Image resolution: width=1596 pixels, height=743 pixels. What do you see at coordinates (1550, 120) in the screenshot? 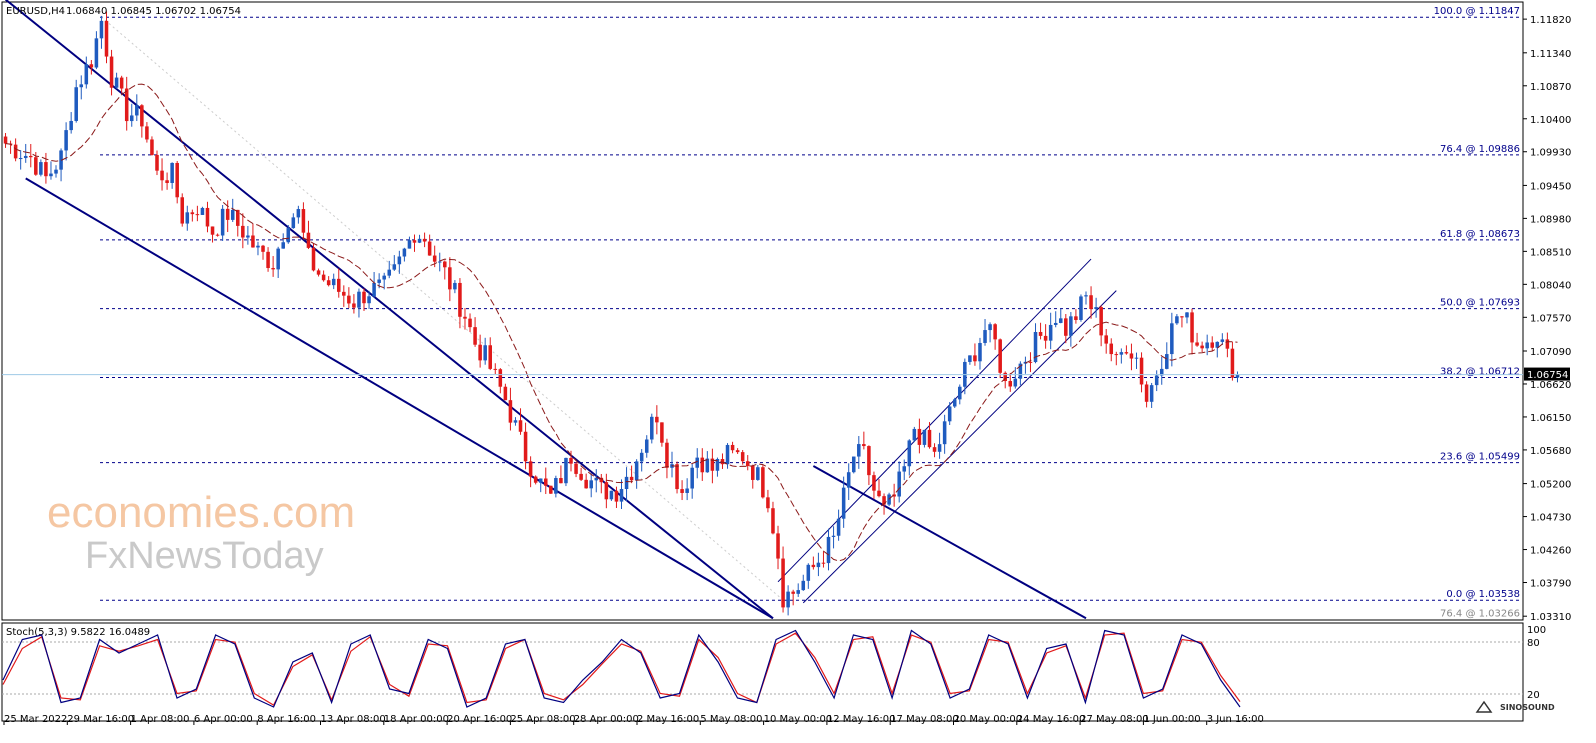
I see `price-tick-label: 1.10400` at bounding box center [1550, 120].